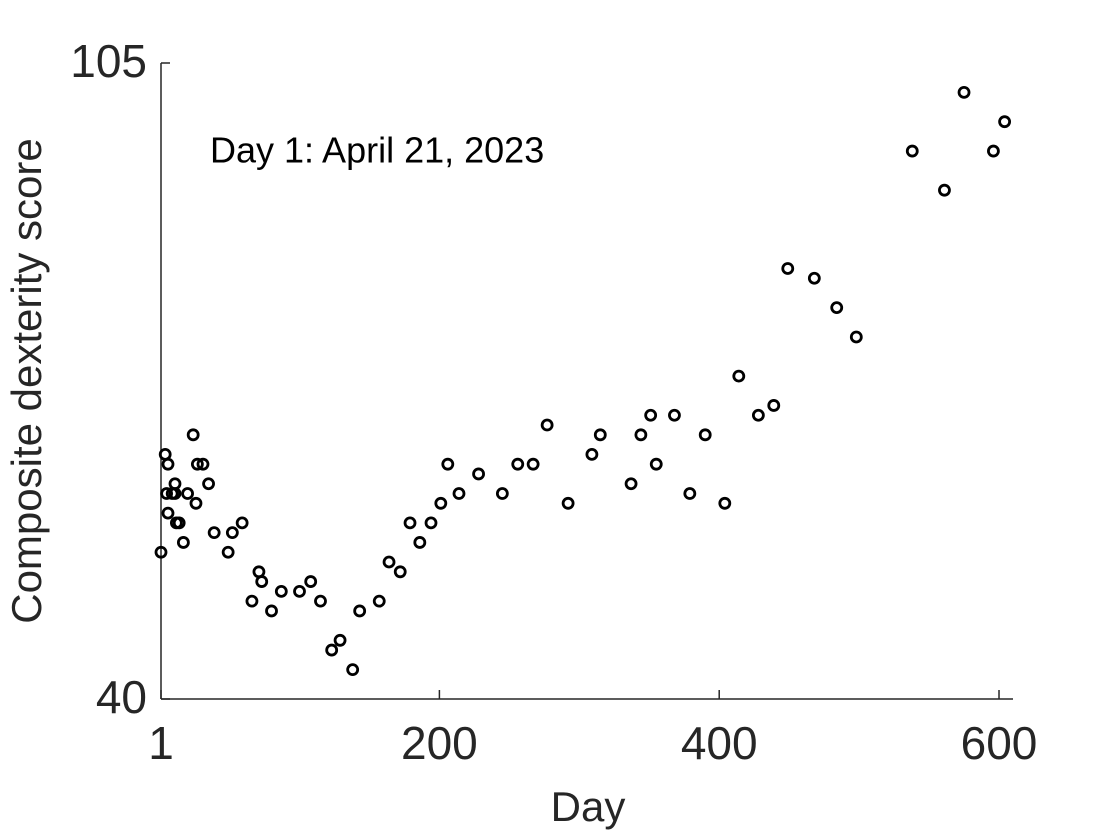 Image resolution: width=1120 pixels, height=840 pixels. Describe the element at coordinates (439, 743) in the screenshot. I see `x-tick-label: 200` at that location.